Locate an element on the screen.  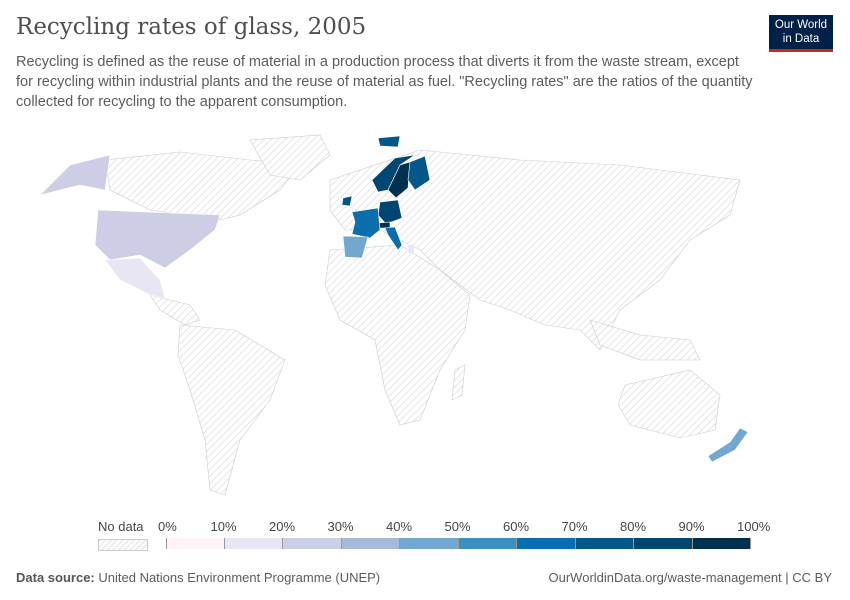
south-america is located at coordinates (231, 410).